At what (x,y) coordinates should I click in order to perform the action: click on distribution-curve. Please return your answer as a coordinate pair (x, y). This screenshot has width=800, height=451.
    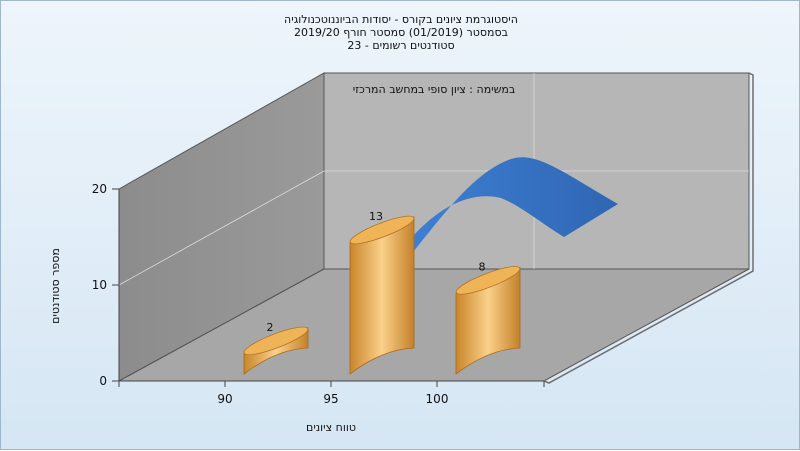
    Looking at the image, I should click on (516, 204).